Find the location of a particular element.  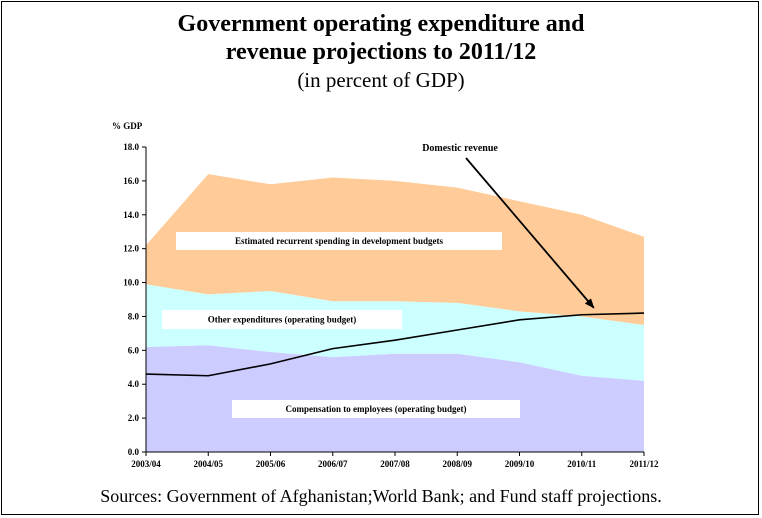

y-tick-label: 16.0 is located at coordinates (131, 181).